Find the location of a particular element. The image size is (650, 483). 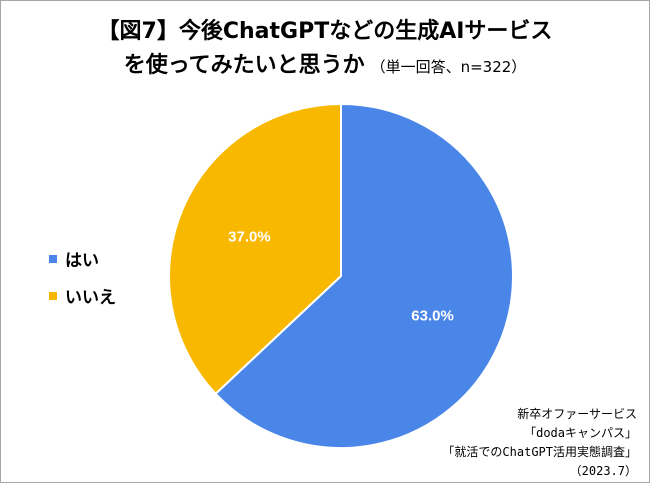

chart-title-line-2: を使ってみたいと思うか （単一回答、n=322） is located at coordinates (325, 63).